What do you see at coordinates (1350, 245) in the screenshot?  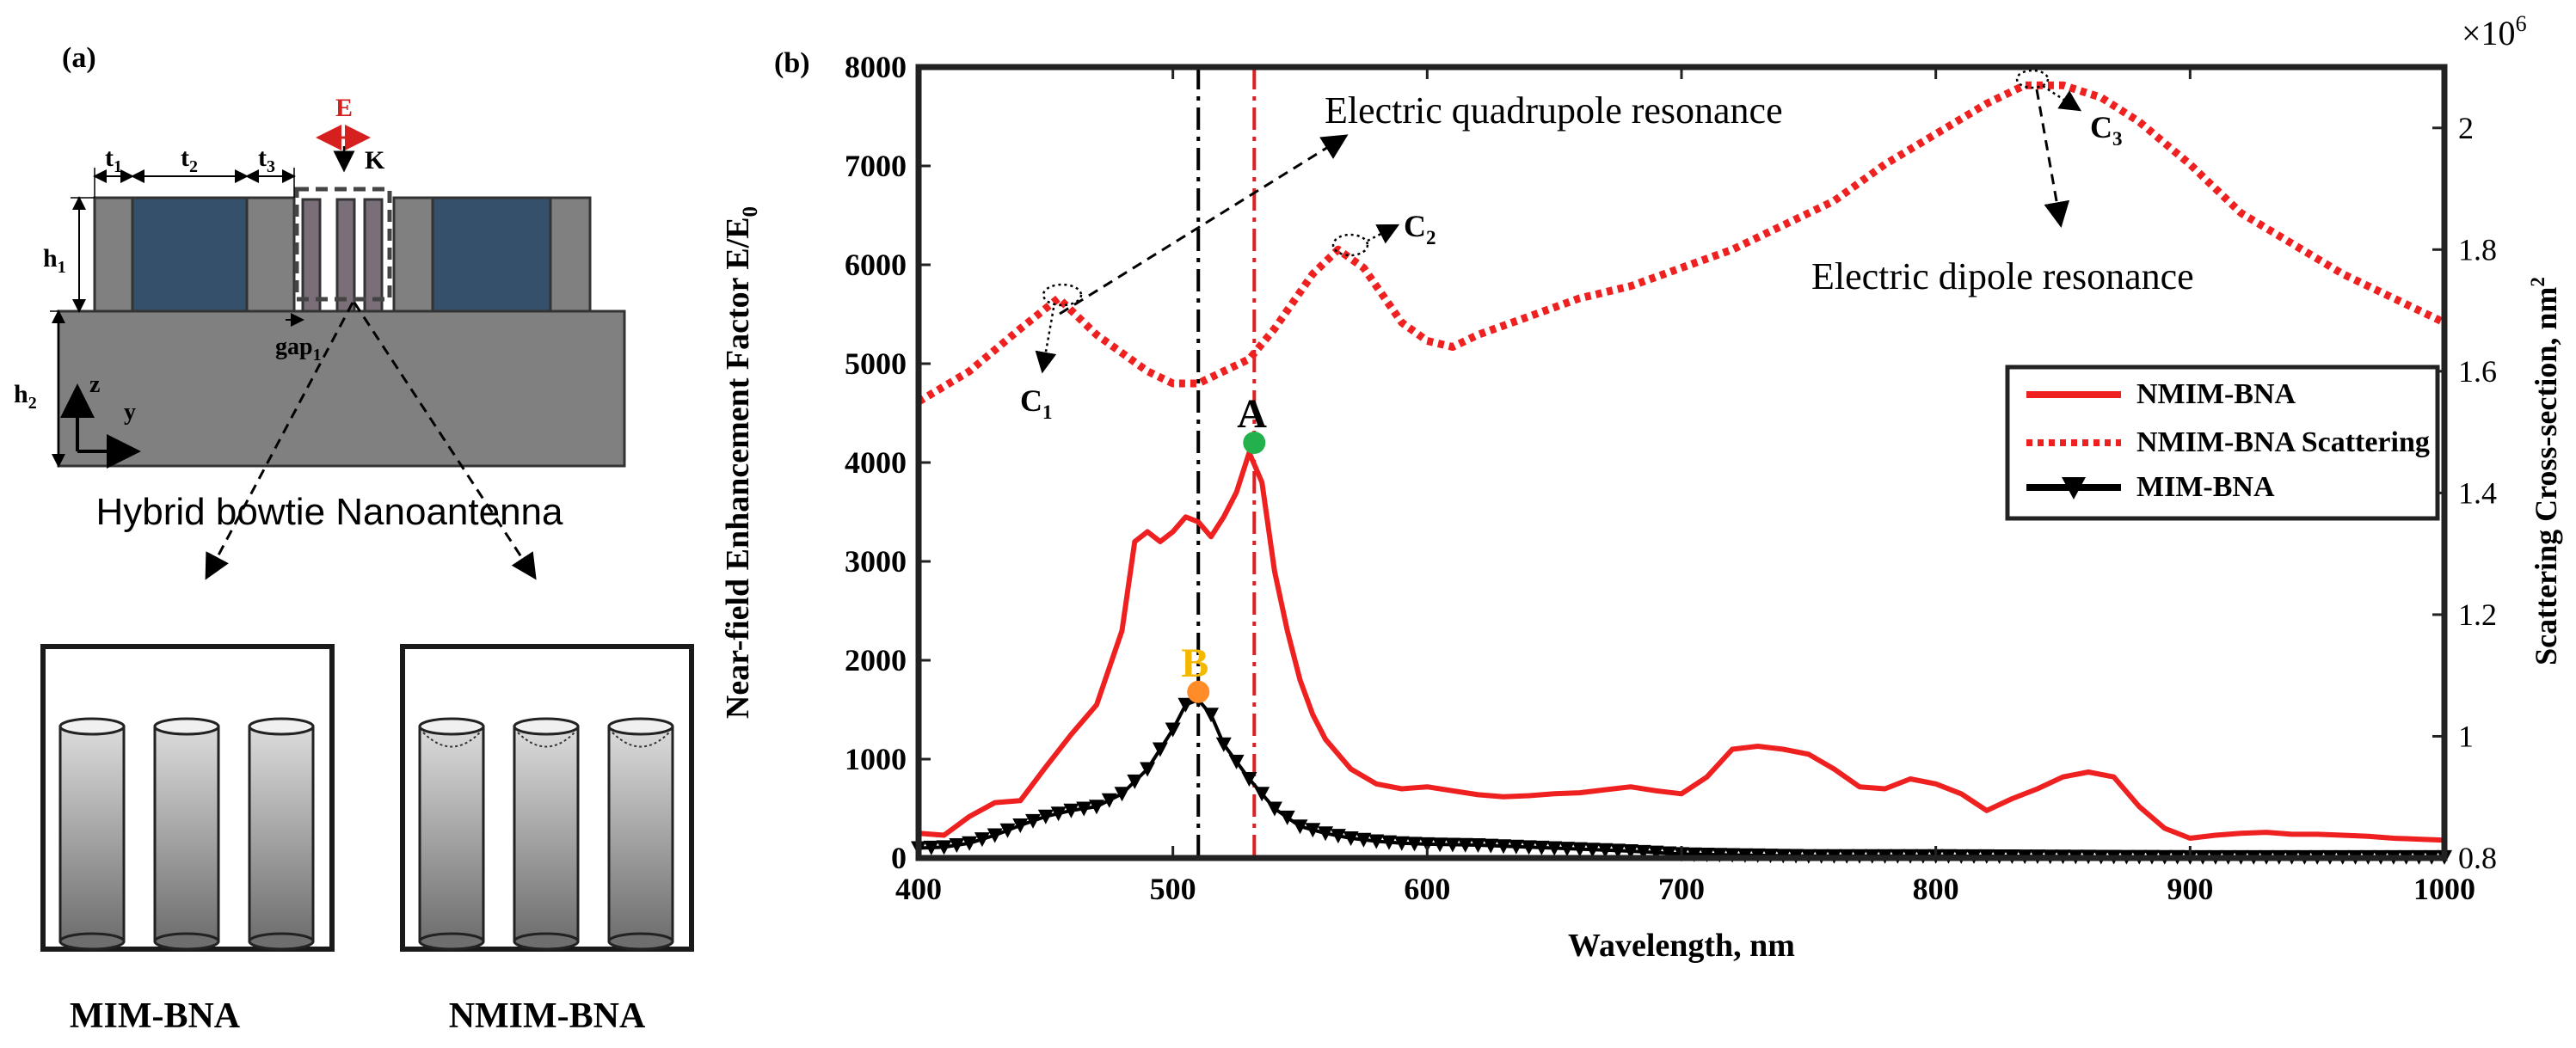 I see `c2-circle` at bounding box center [1350, 245].